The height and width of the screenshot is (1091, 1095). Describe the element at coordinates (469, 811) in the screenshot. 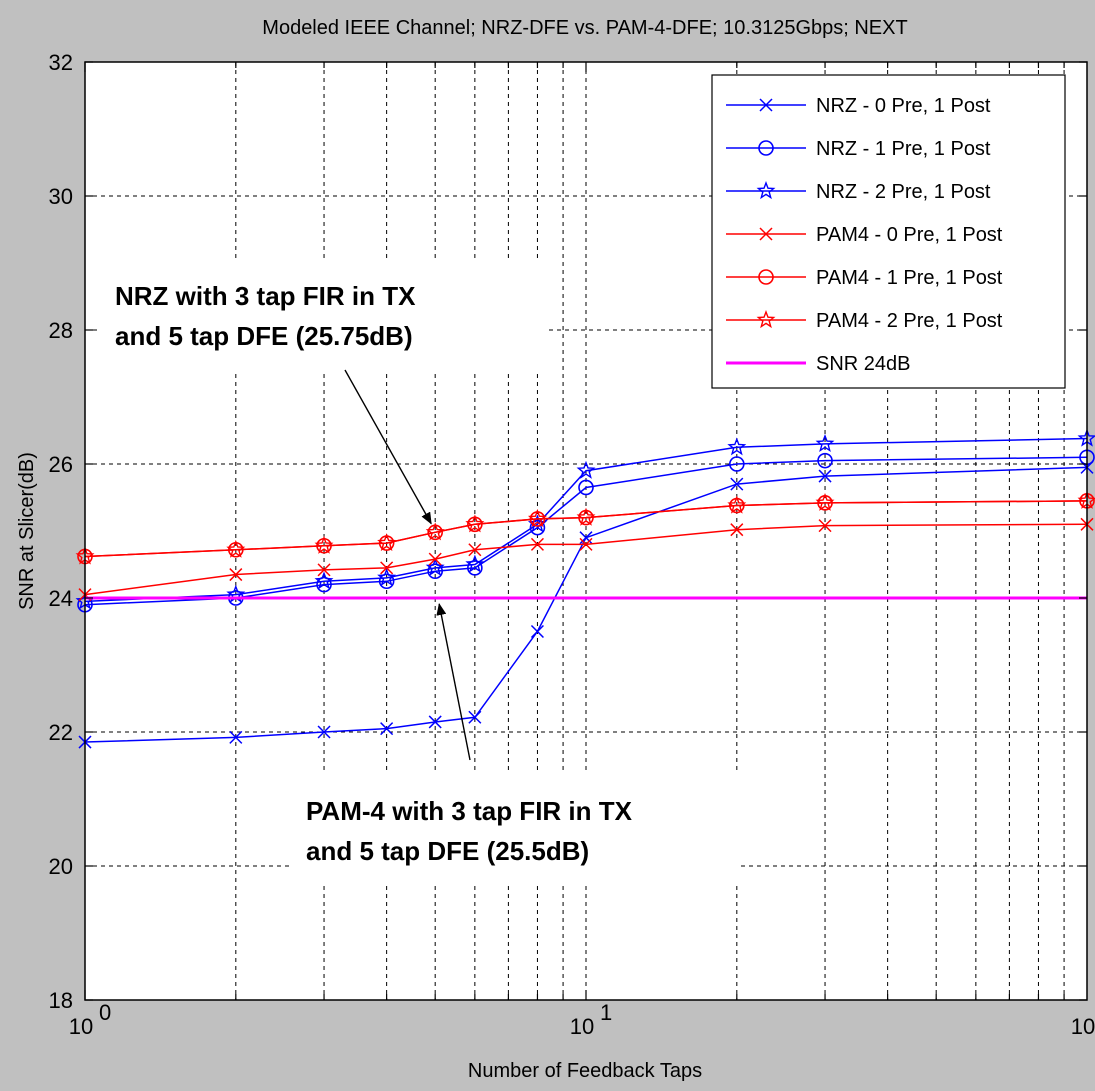

I see `annotation-text: PAM-4 with 3 tap FIR in TX` at that location.